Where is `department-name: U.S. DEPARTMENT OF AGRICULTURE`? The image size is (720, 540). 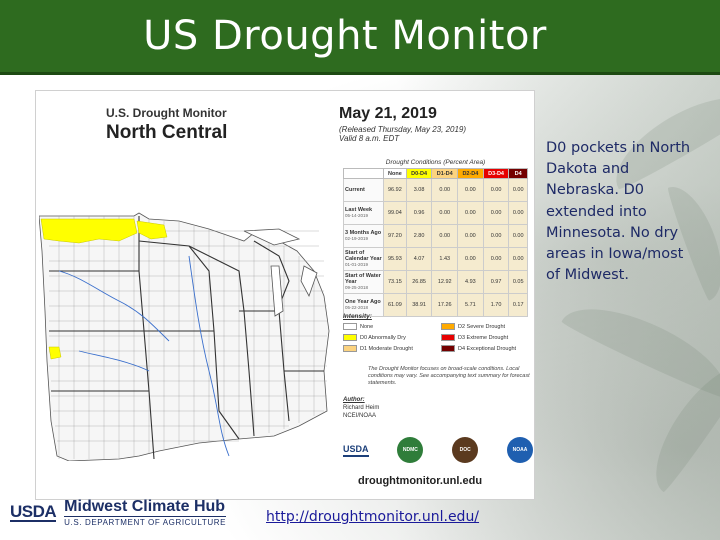 department-name: U.S. DEPARTMENT OF AGRICULTURE is located at coordinates (145, 521).